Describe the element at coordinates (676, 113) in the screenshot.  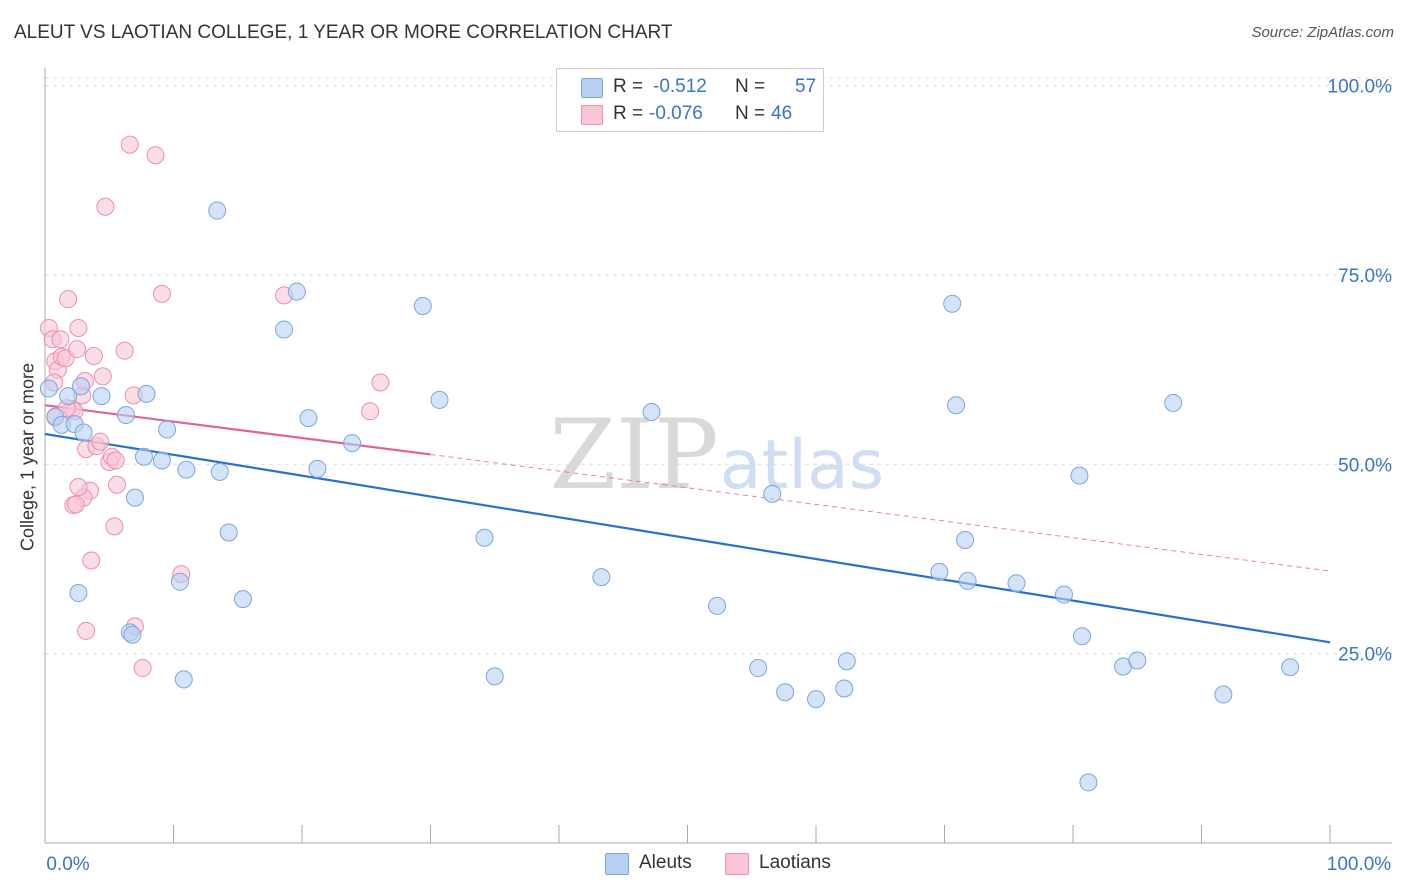
I see `legend-r-value: -0.076` at that location.